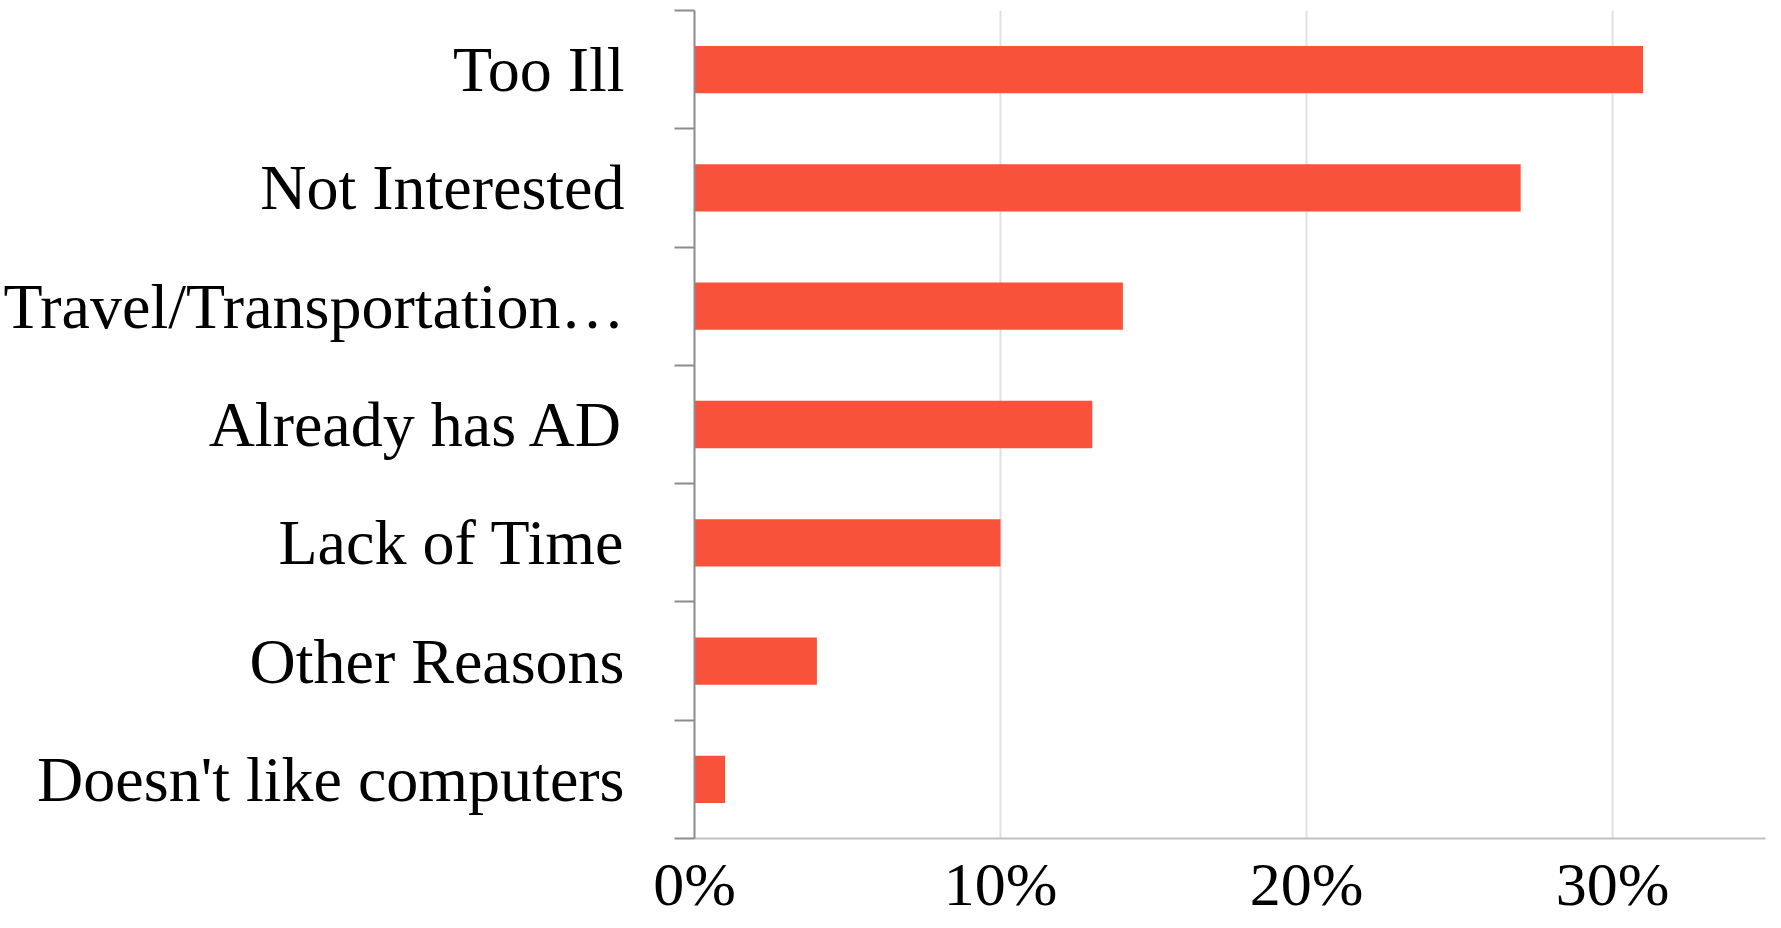 Image resolution: width=1781 pixels, height=928 pixels. Describe the element at coordinates (437, 661) in the screenshot. I see `y-tick-label: Other Reasons` at that location.